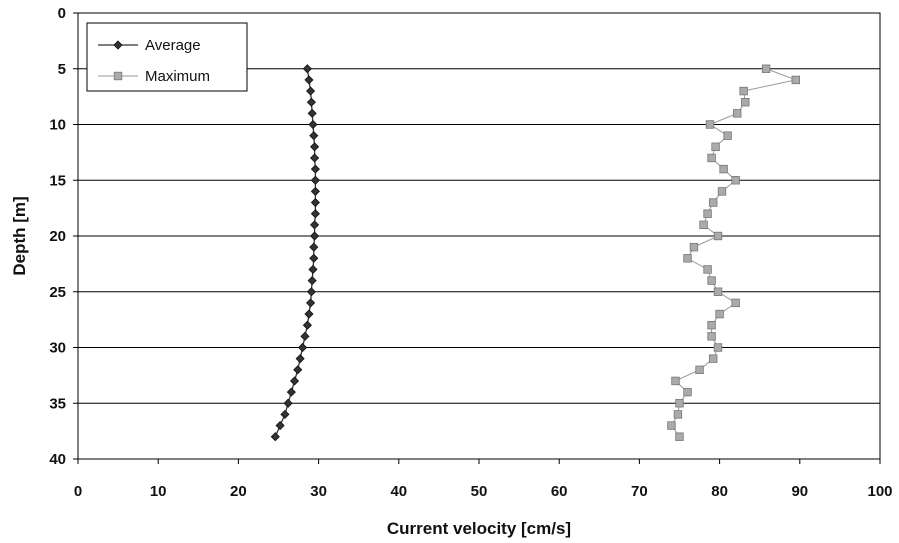 This screenshot has height=543, width=899. What do you see at coordinates (479, 491) in the screenshot?
I see `x-tick-label: 50` at bounding box center [479, 491].